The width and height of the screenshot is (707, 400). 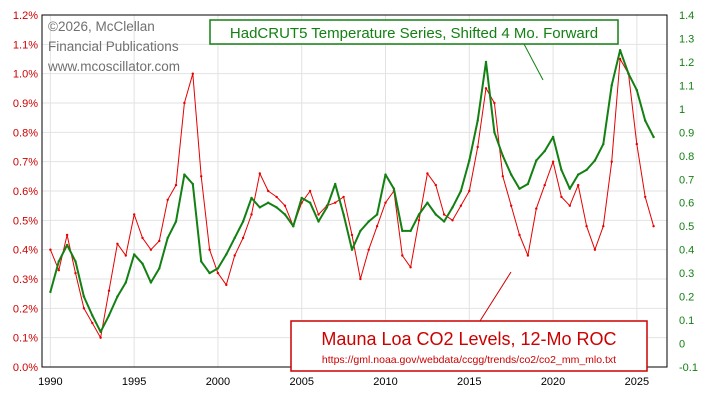 I want to click on x-axis-tick-label: 2020, so click(x=553, y=382).